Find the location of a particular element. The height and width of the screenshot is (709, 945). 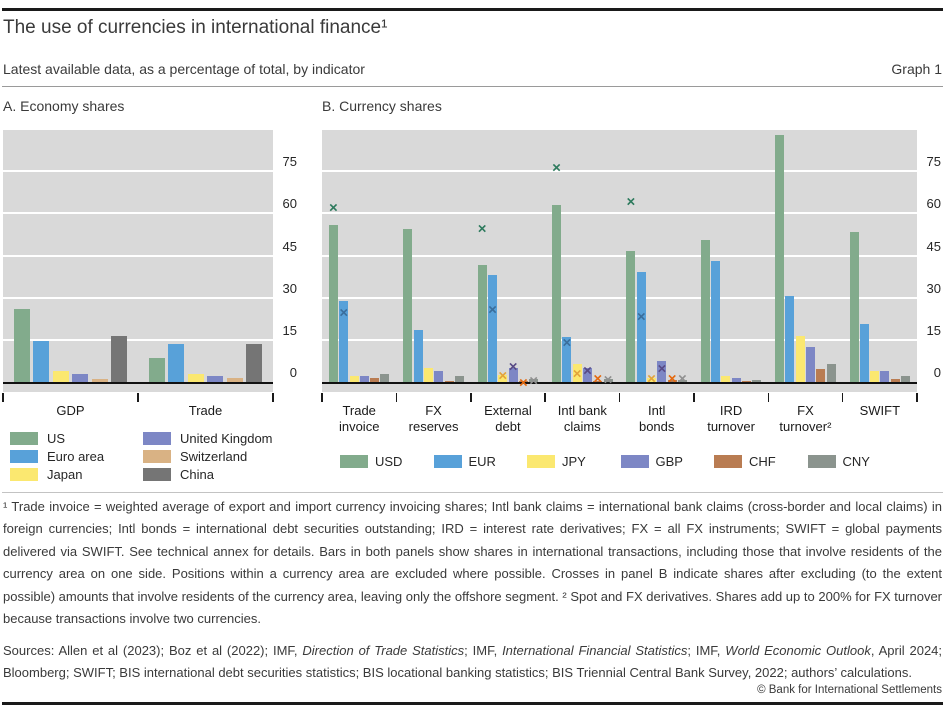

y-axis-label: 15 is located at coordinates (933, 330).